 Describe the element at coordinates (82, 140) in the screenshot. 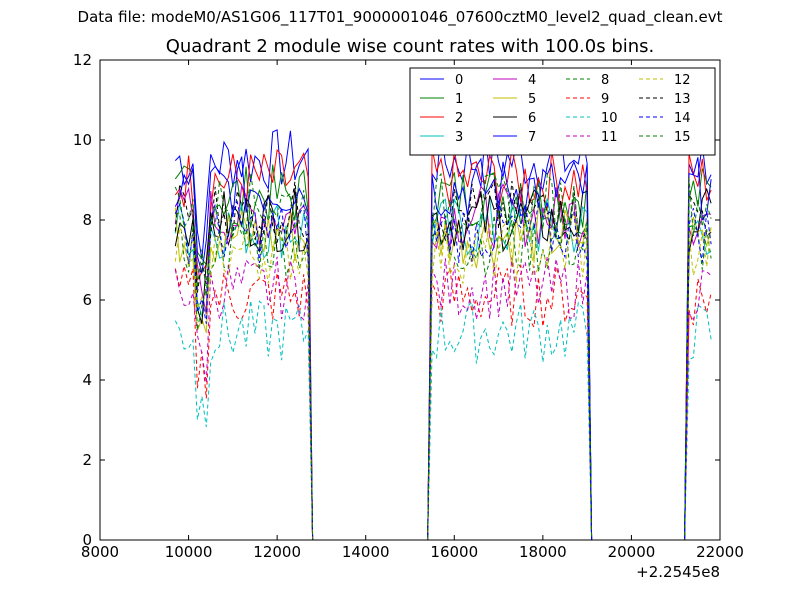

I see `y-tick-label: 10` at that location.